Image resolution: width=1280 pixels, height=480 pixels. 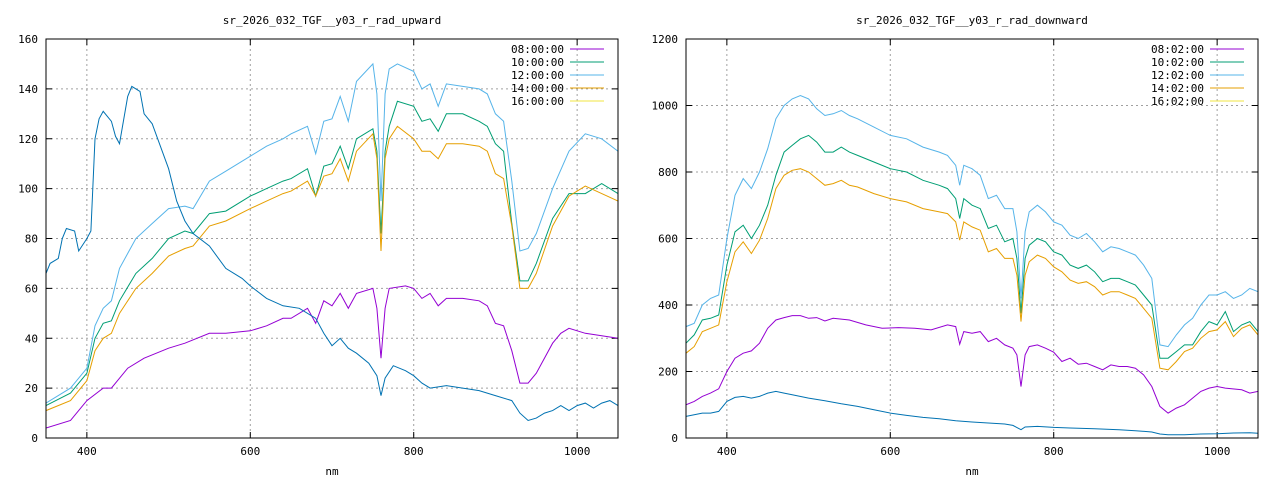 I want to click on legend-label: 08:02:00, so click(x=1177, y=49).